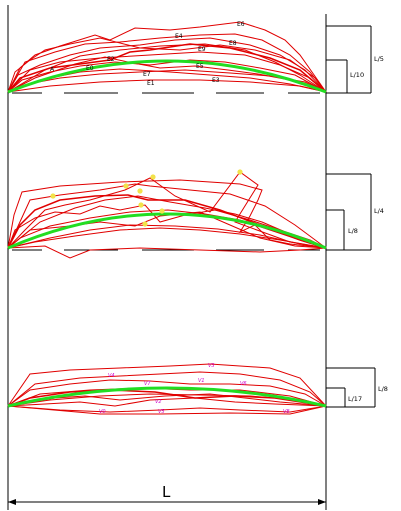 The height and width of the screenshot is (511, 401). What do you see at coordinates (111, 59) in the screenshot?
I see `label-e2: E2` at bounding box center [111, 59].